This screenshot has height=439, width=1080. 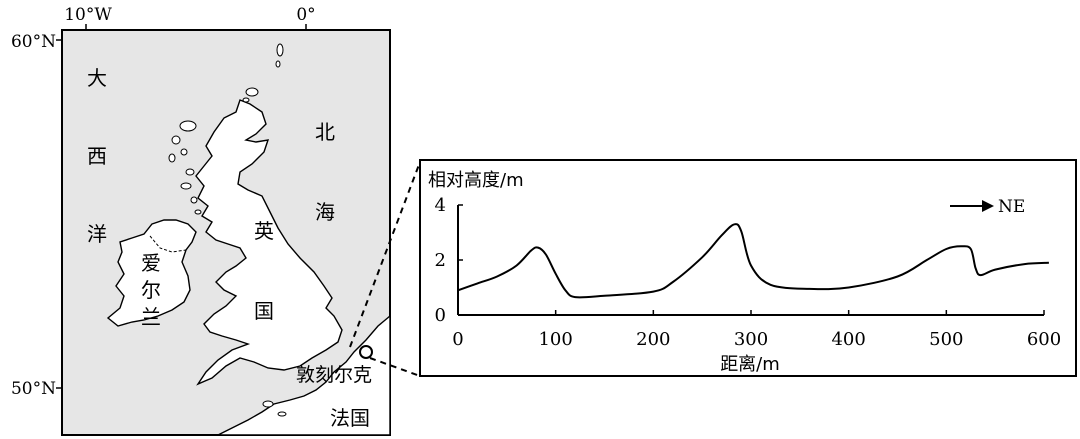 I want to click on x-tick-label: 500, so click(x=946, y=339).